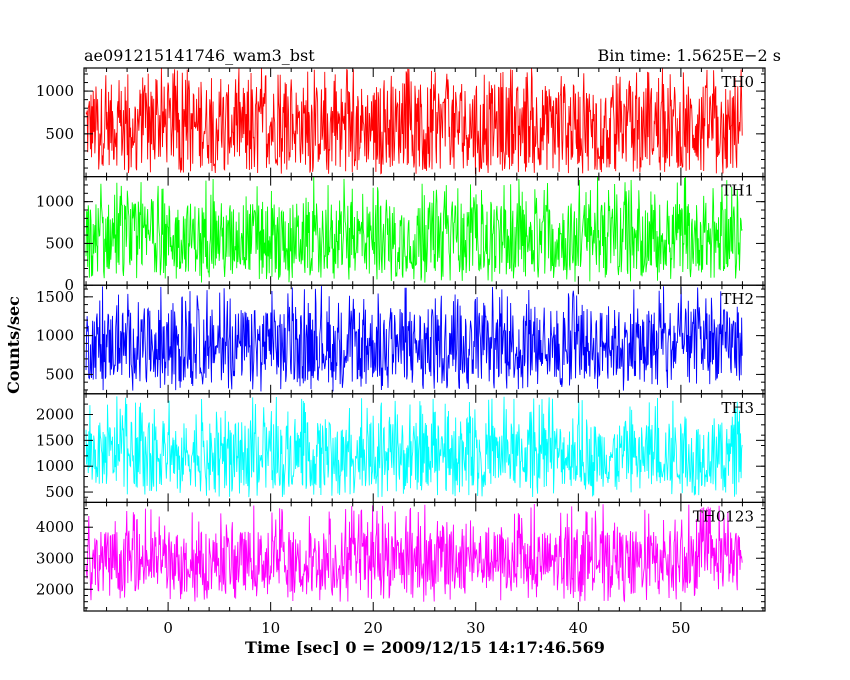 This screenshot has width=850, height=680. Describe the element at coordinates (168, 628) in the screenshot. I see `x-tick-label: 0` at that location.